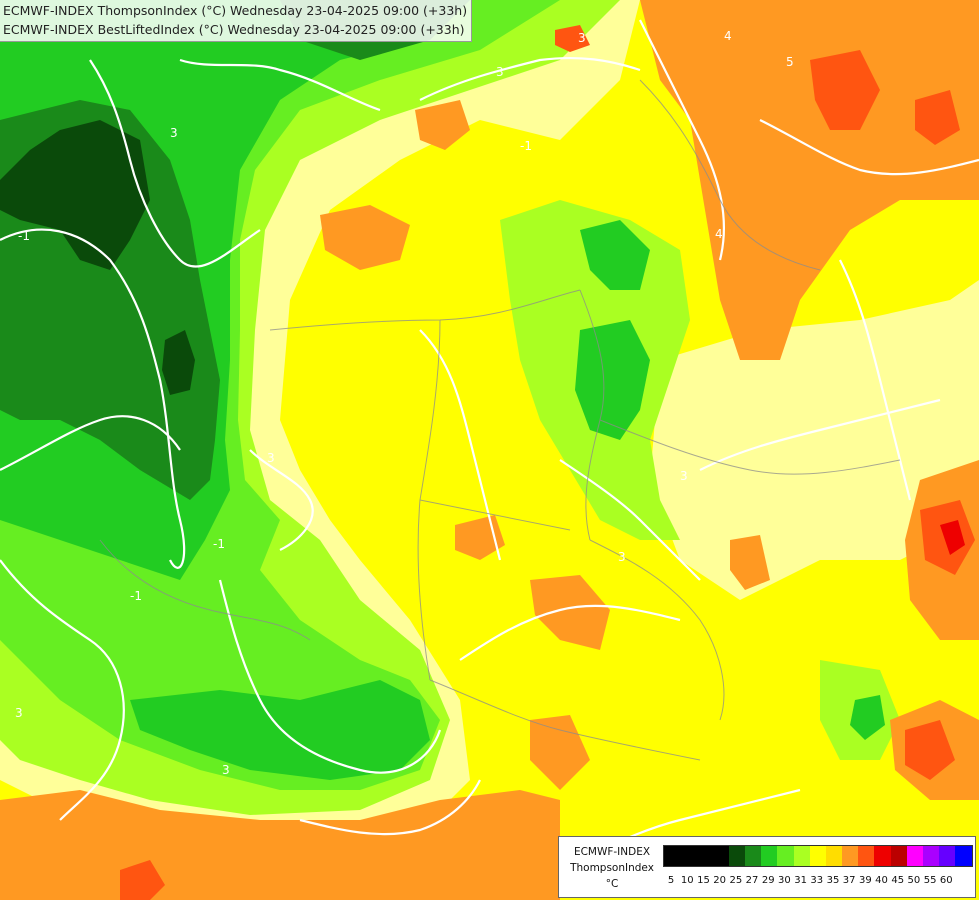 This screenshot has height=900, width=979. What do you see at coordinates (930, 880) in the screenshot?
I see `legend-tick-label: 55` at bounding box center [930, 880].